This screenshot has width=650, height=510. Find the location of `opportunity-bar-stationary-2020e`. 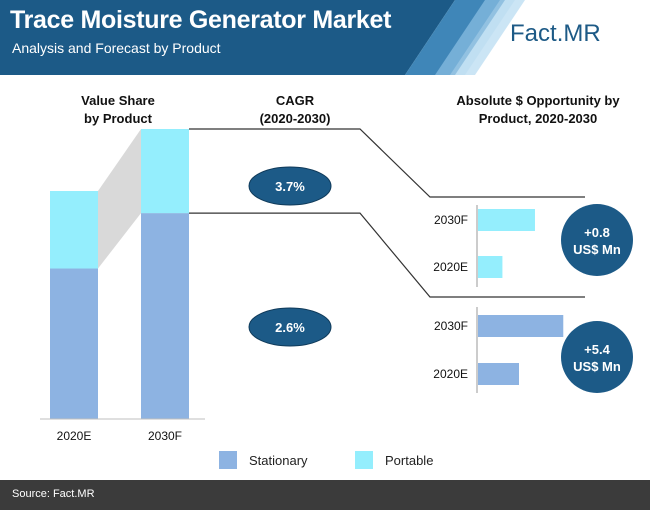

opportunity-bar-stationary-2020e is located at coordinates (498, 374).